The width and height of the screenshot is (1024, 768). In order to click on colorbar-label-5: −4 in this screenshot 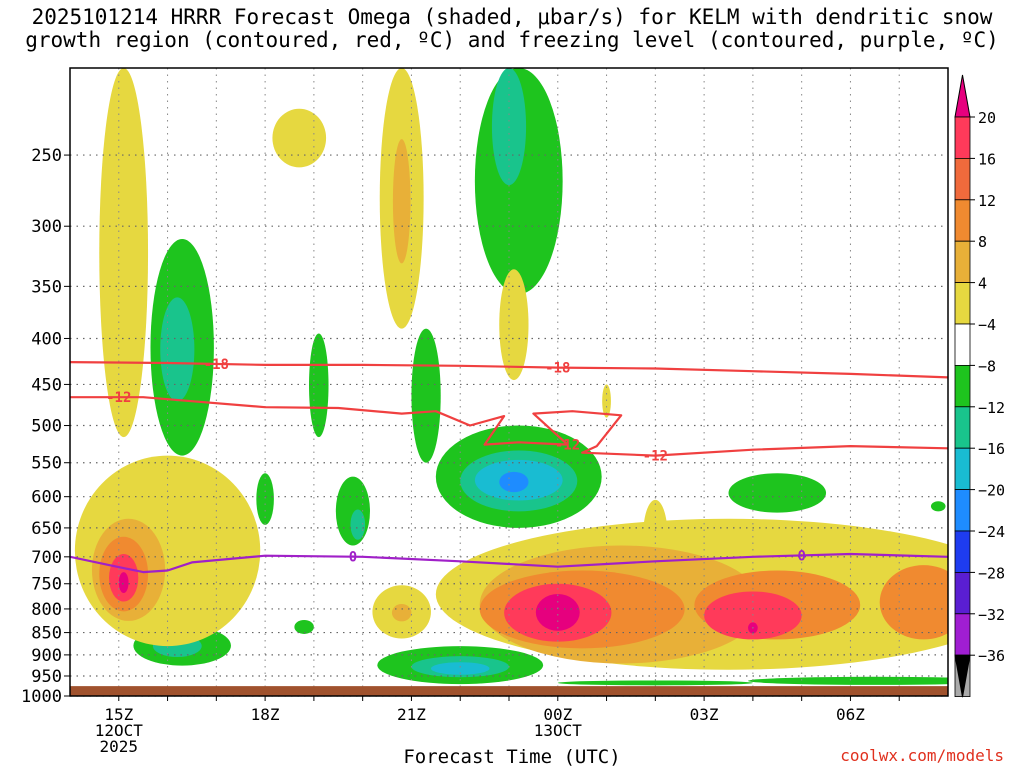, I will do `click(987, 325)`.